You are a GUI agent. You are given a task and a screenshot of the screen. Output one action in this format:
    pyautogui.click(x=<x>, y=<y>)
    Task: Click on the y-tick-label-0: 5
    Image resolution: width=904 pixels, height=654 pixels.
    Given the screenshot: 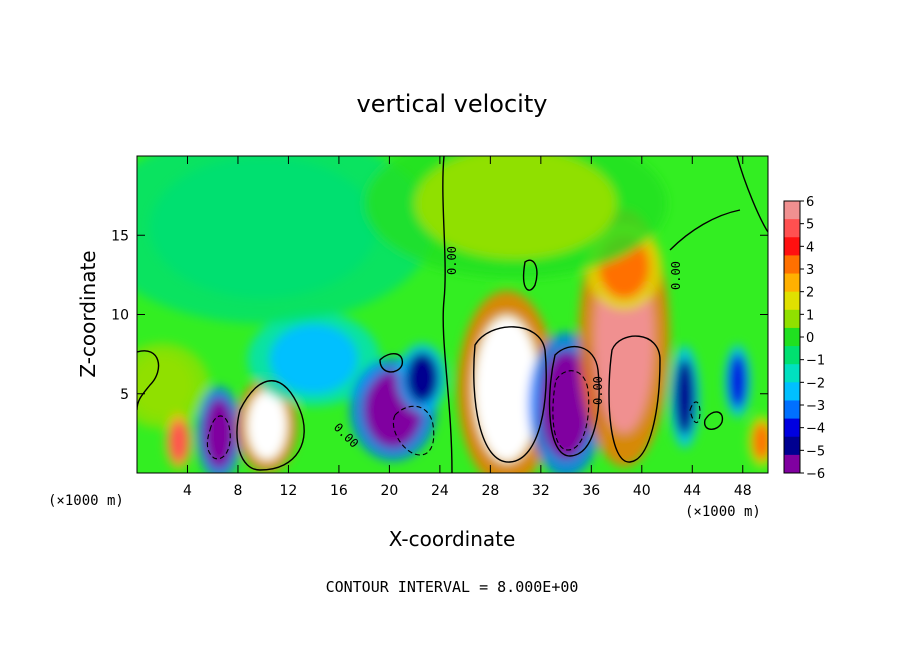 What is the action you would take?
    pyautogui.click(x=124, y=395)
    